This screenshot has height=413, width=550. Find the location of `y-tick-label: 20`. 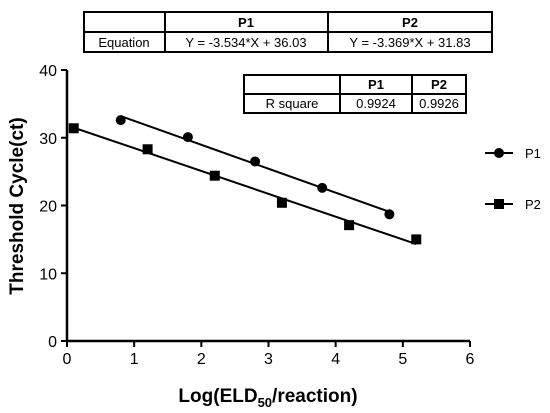

y-tick-label: 20 is located at coordinates (48, 207).